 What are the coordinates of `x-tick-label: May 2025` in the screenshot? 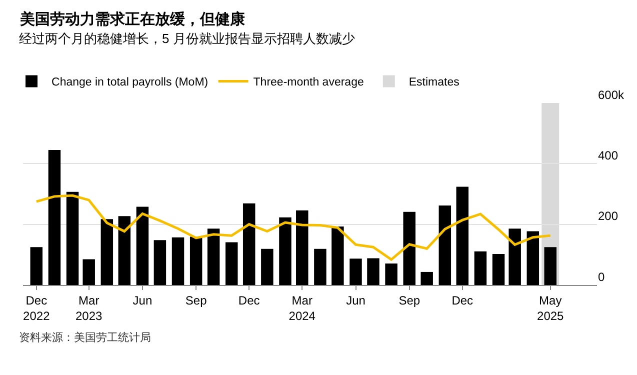 It's located at (550, 308).